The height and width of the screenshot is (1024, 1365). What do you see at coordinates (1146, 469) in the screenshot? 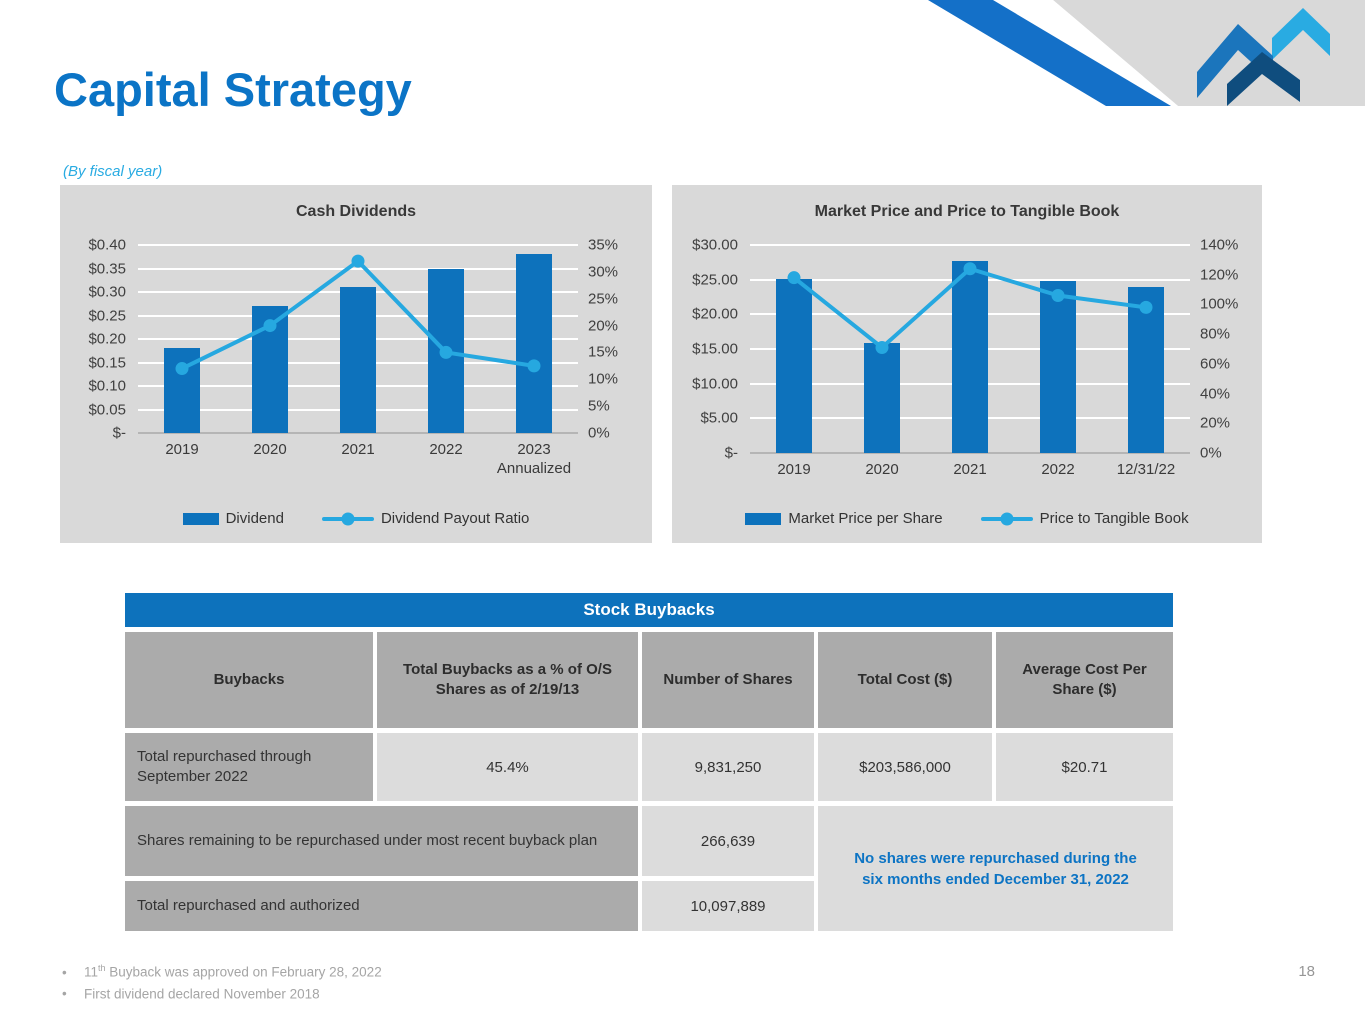
I see `x-tick-label: 12/31/22` at bounding box center [1146, 469].